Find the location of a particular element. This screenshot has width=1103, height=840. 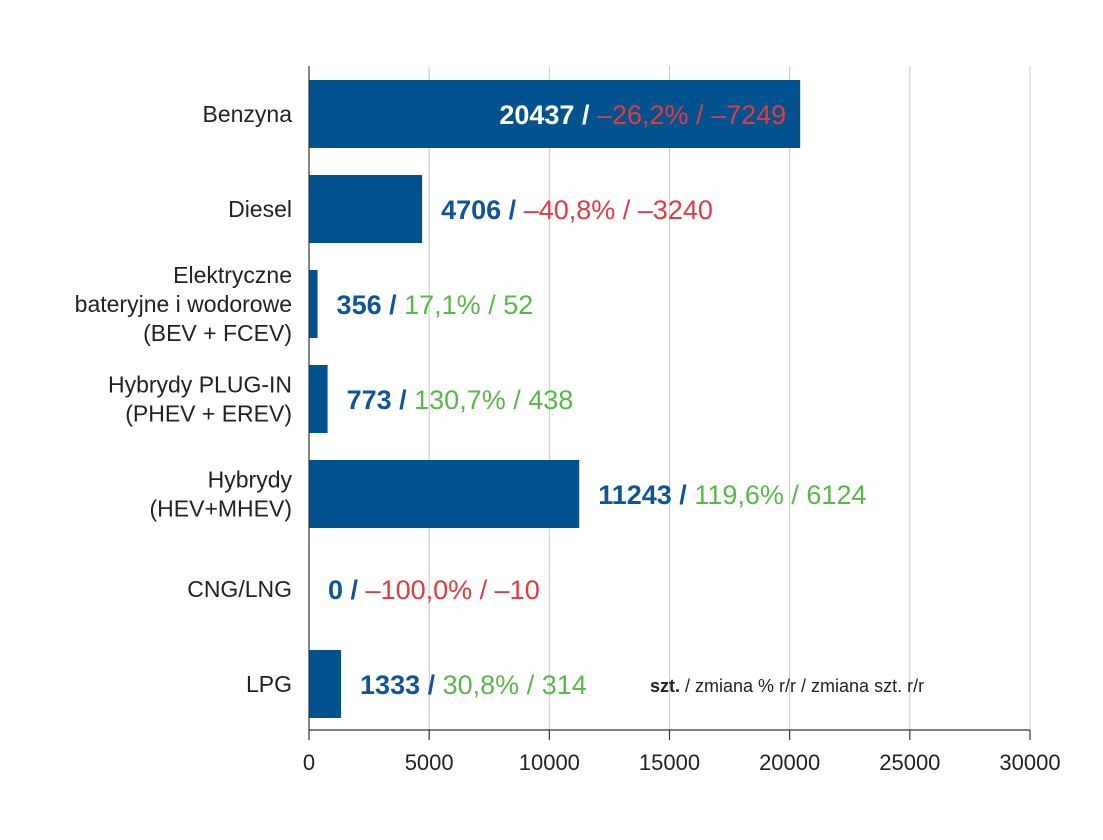

data-label-change-units: –7249 is located at coordinates (748, 115).